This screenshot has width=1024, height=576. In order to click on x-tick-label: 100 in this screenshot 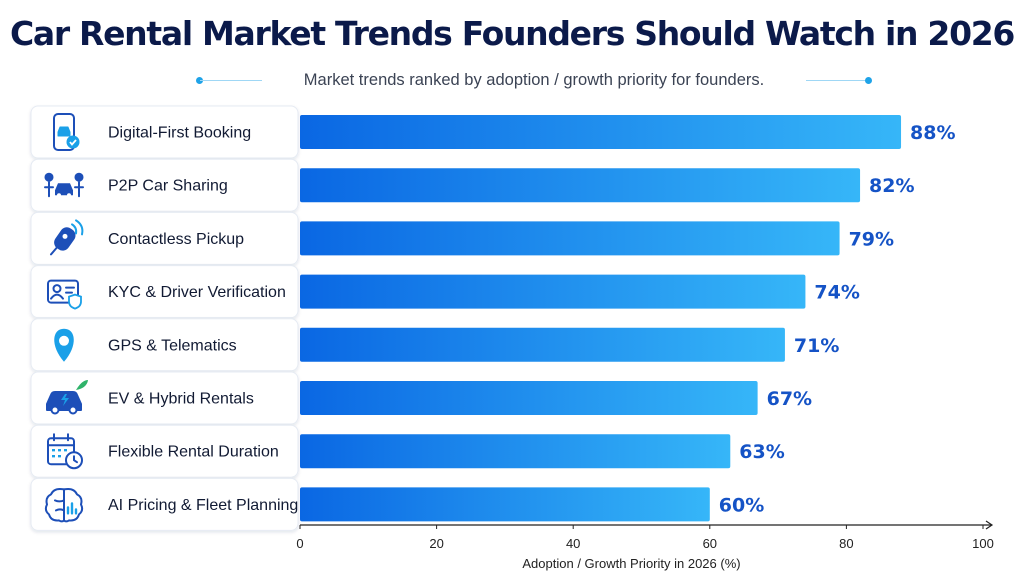, I will do `click(983, 543)`.